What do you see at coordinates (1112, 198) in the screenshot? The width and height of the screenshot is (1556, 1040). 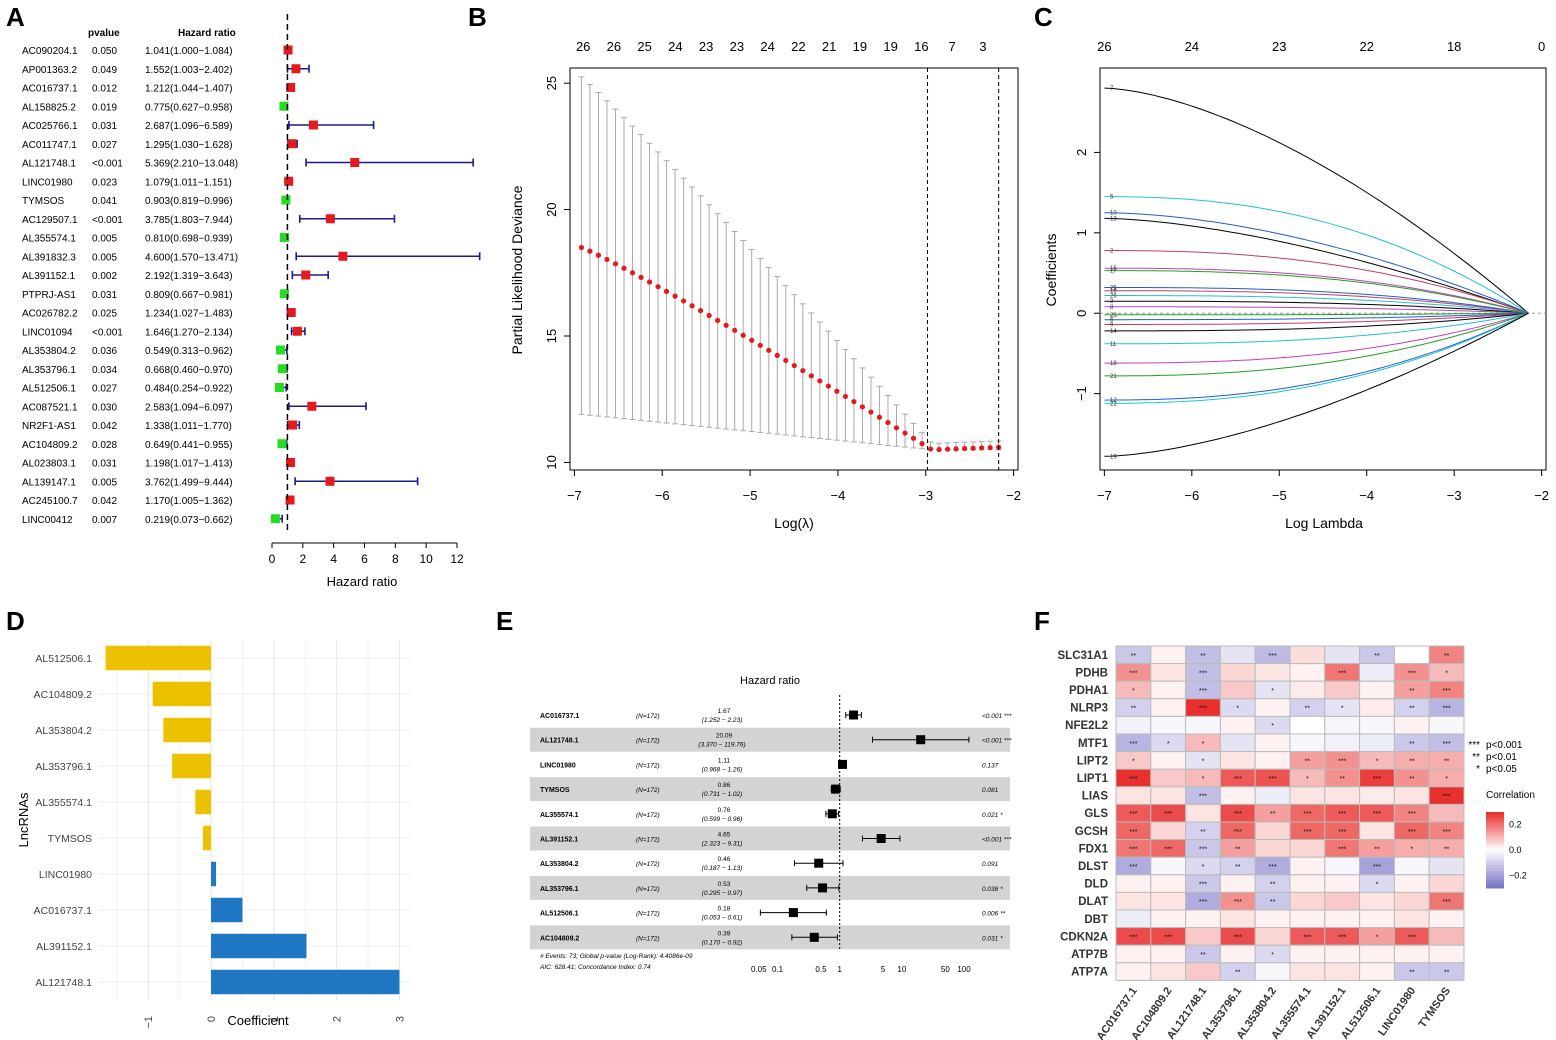 I see `path-label: 5` at bounding box center [1112, 198].